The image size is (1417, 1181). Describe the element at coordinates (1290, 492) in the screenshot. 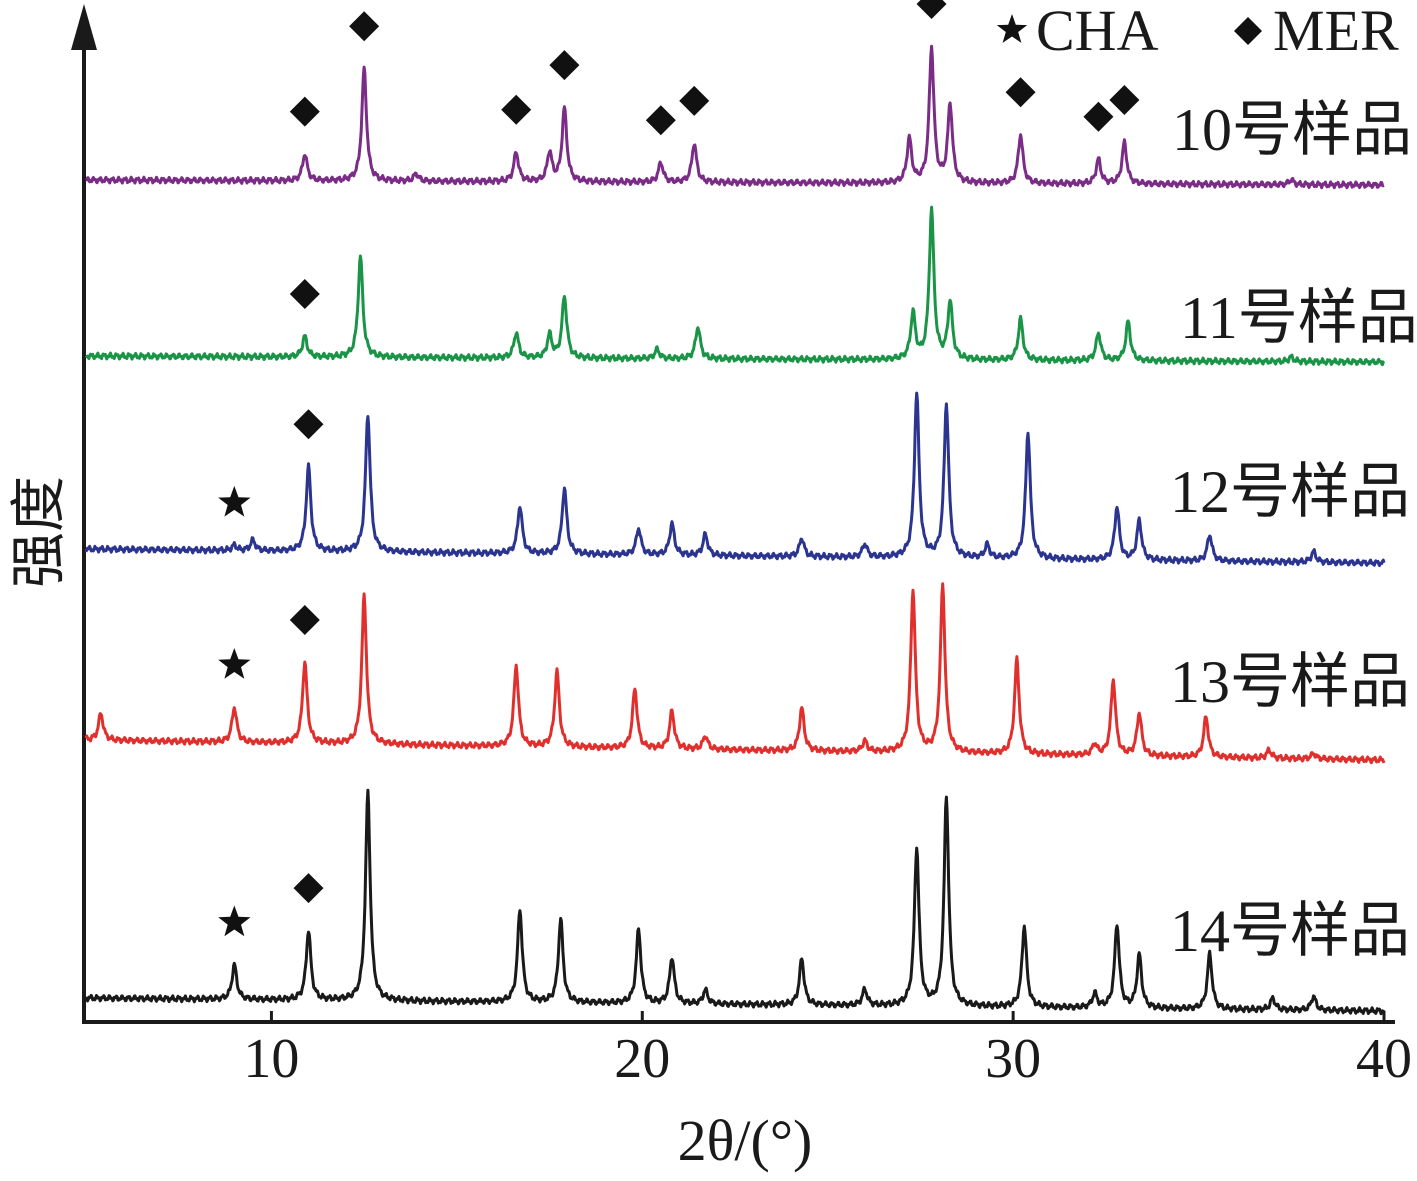

I see `series-label: 12号样品` at that location.